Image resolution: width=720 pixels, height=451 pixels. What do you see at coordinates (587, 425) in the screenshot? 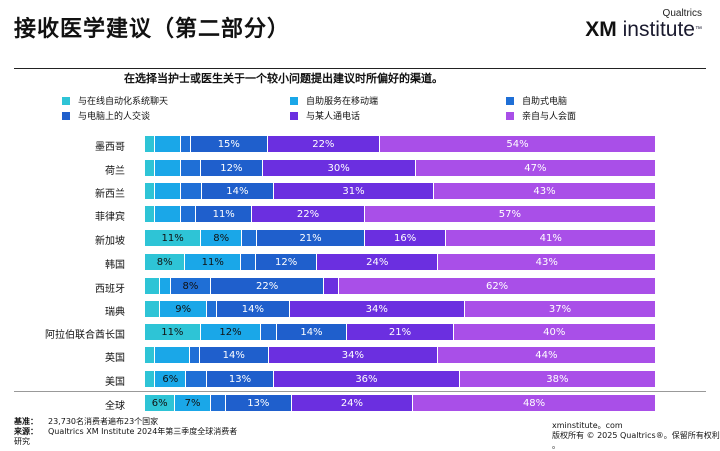
I see `site-link: xminstitute。com` at bounding box center [587, 425].